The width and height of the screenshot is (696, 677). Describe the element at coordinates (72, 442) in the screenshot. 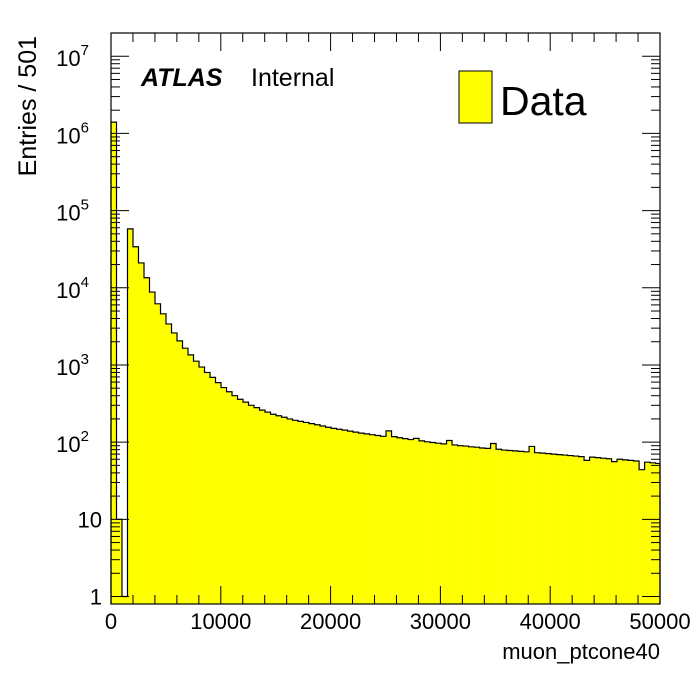

I see `y-tick-label: 10²` at that location.